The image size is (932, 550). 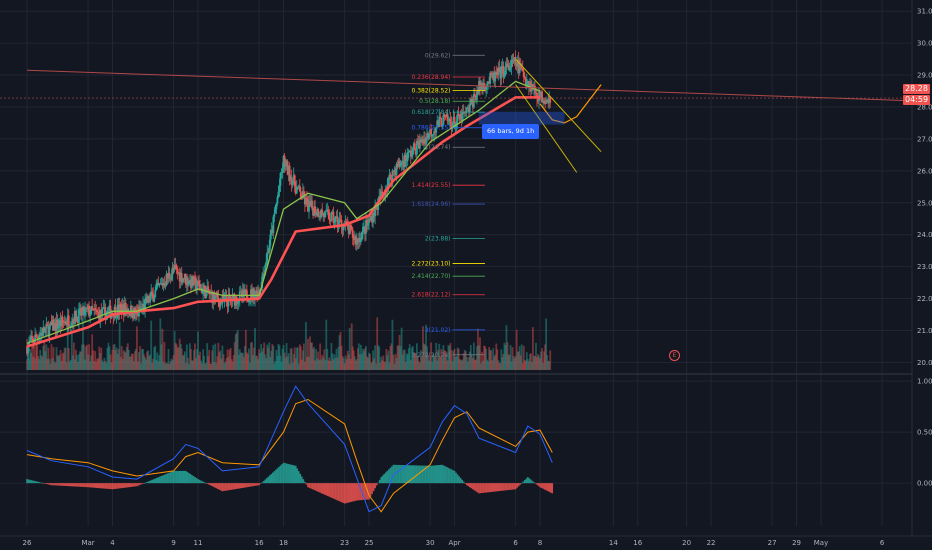 I want to click on time-axis-label: 30, so click(x=430, y=543).